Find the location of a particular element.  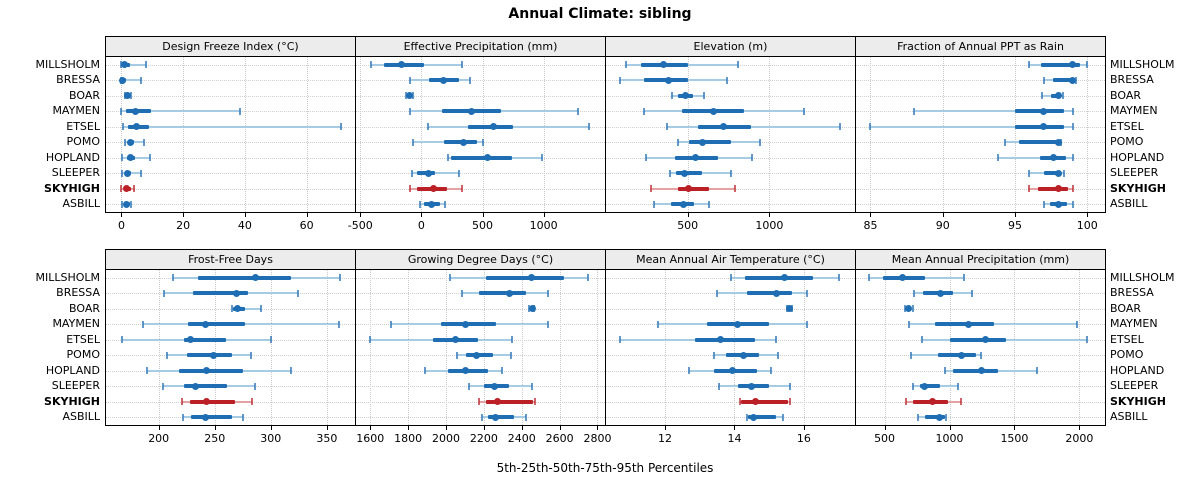

chart-title: Annual Climate: sibling is located at coordinates (600, 14).